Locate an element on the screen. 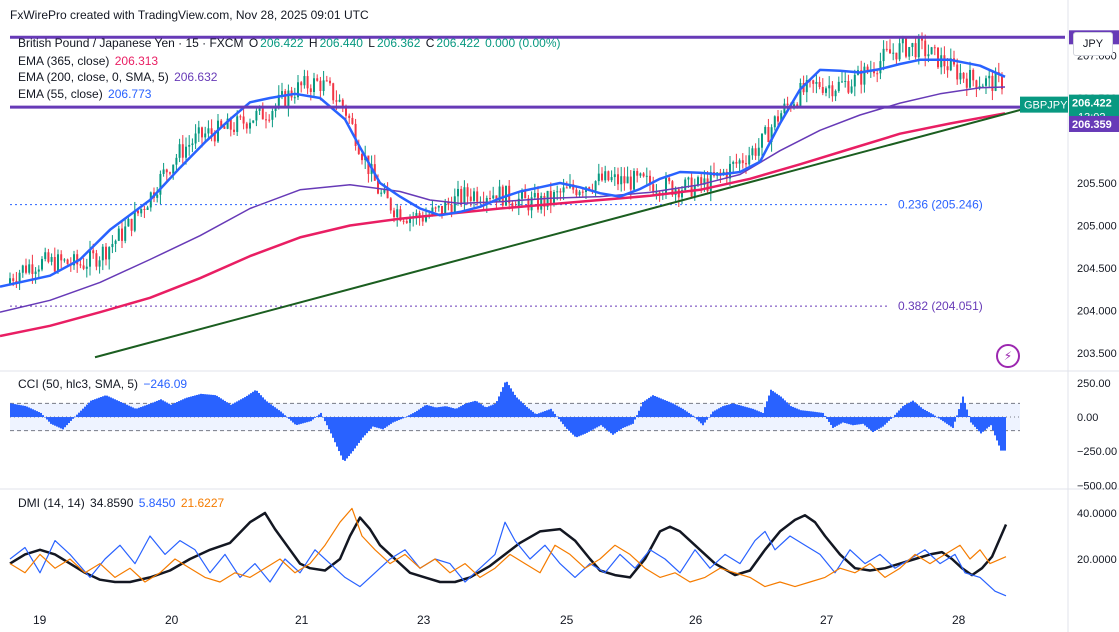  ema365-legend: EMA (365, close) 206.313 is located at coordinates (89, 61).